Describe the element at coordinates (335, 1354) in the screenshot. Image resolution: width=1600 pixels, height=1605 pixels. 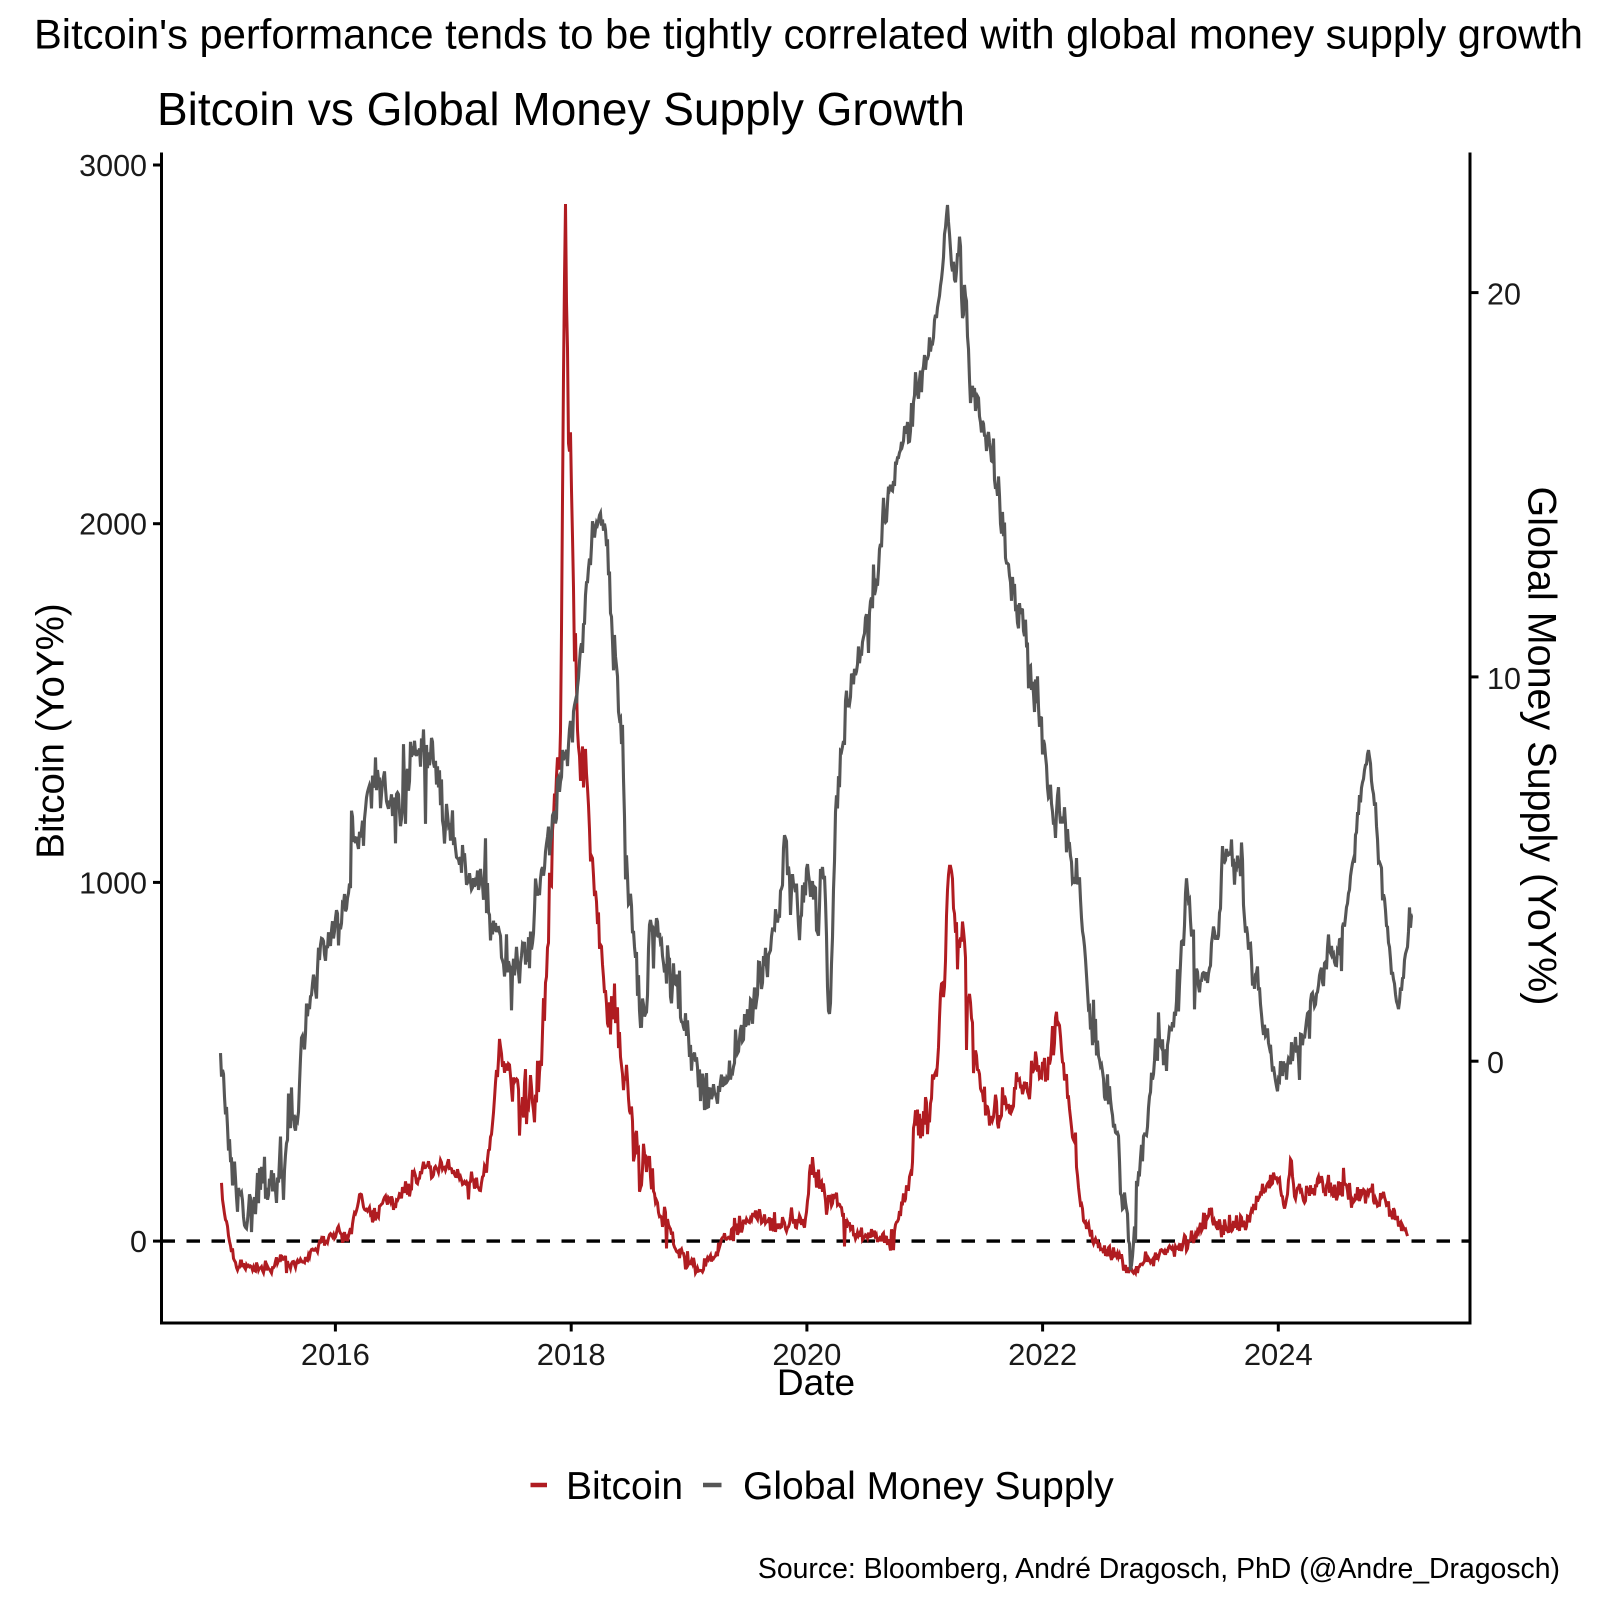
I see `svg-text: 2016` at that location.